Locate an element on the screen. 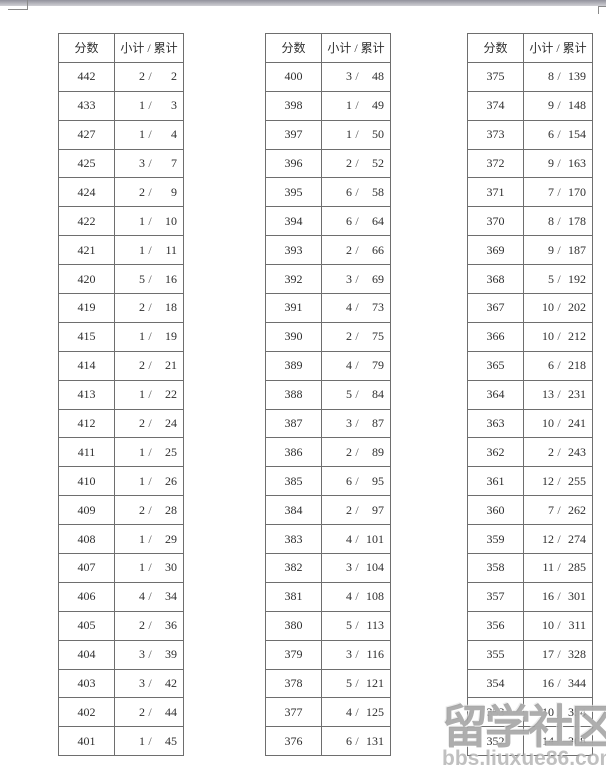 This screenshot has width=606, height=770. table-row: 394 6/ 64 is located at coordinates (328, 221).